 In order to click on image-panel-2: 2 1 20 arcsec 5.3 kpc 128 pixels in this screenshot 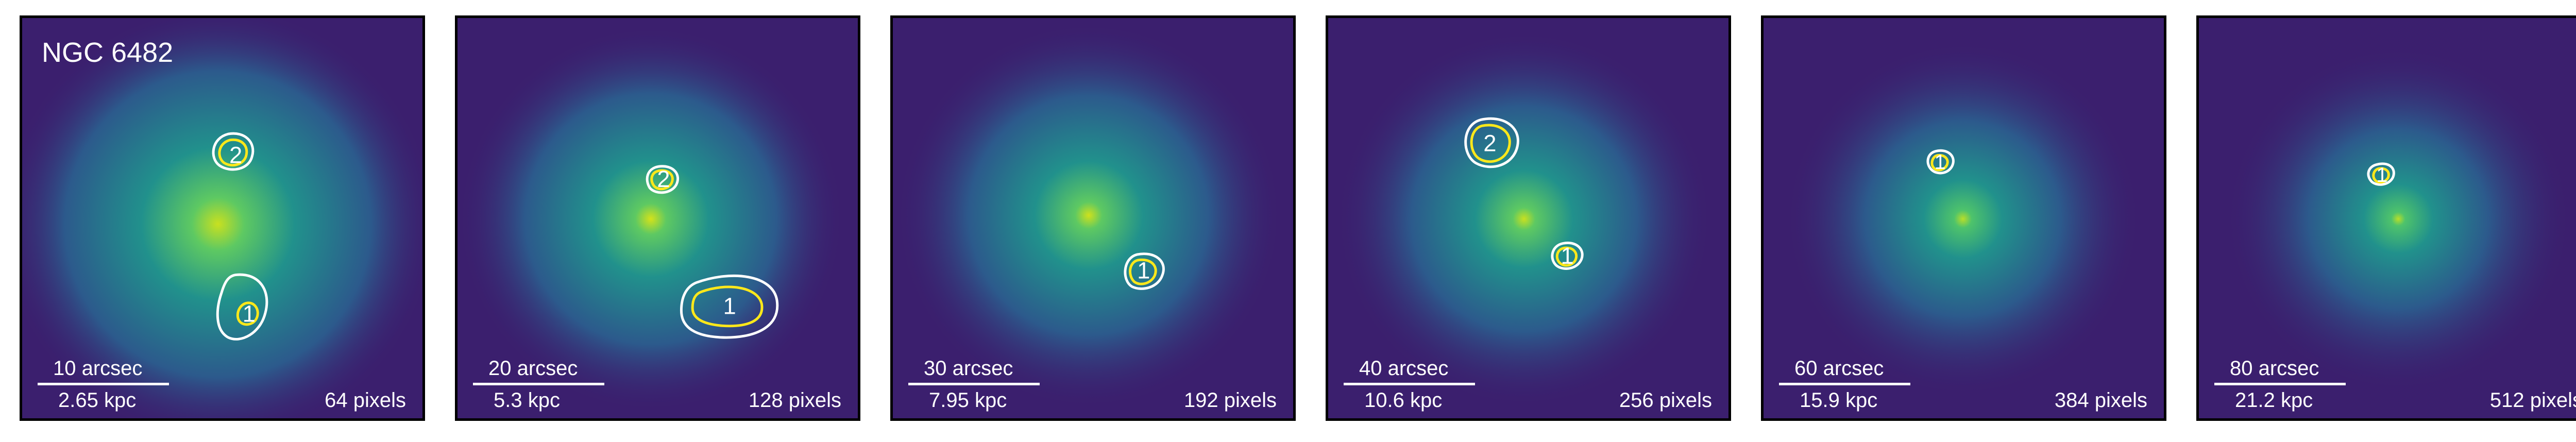, I will do `click(657, 218)`.